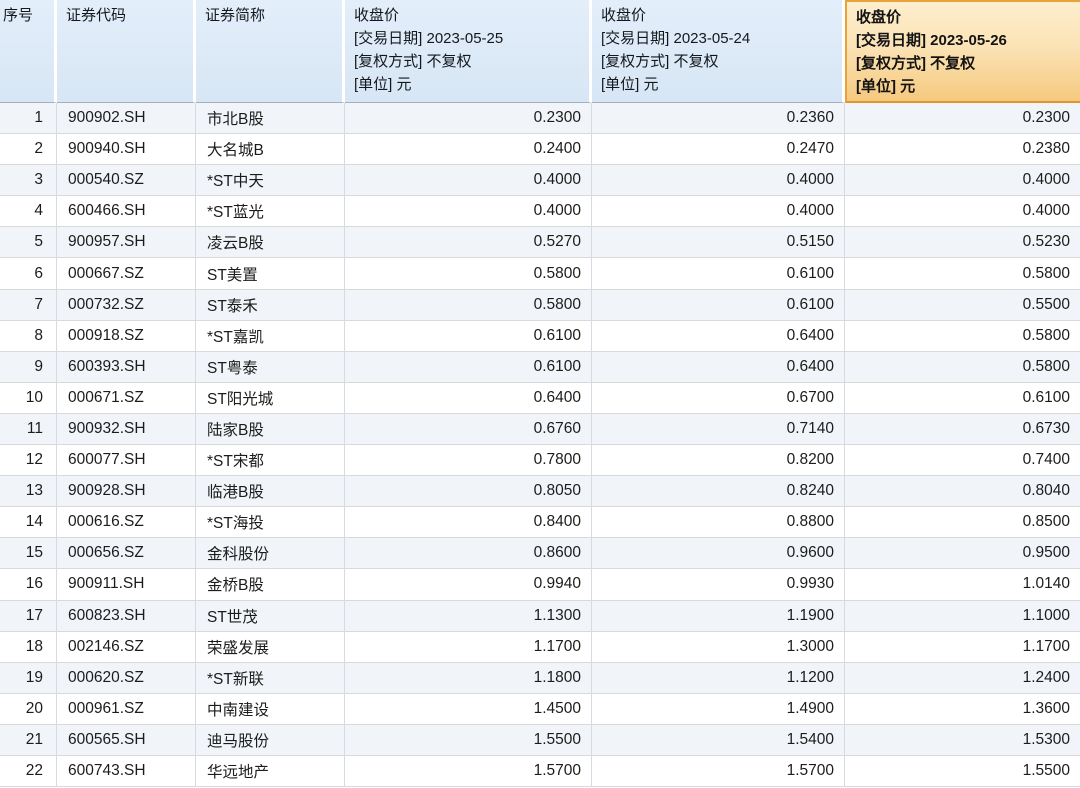  I want to click on cell-close_0524: 0.8240, so click(718, 492).